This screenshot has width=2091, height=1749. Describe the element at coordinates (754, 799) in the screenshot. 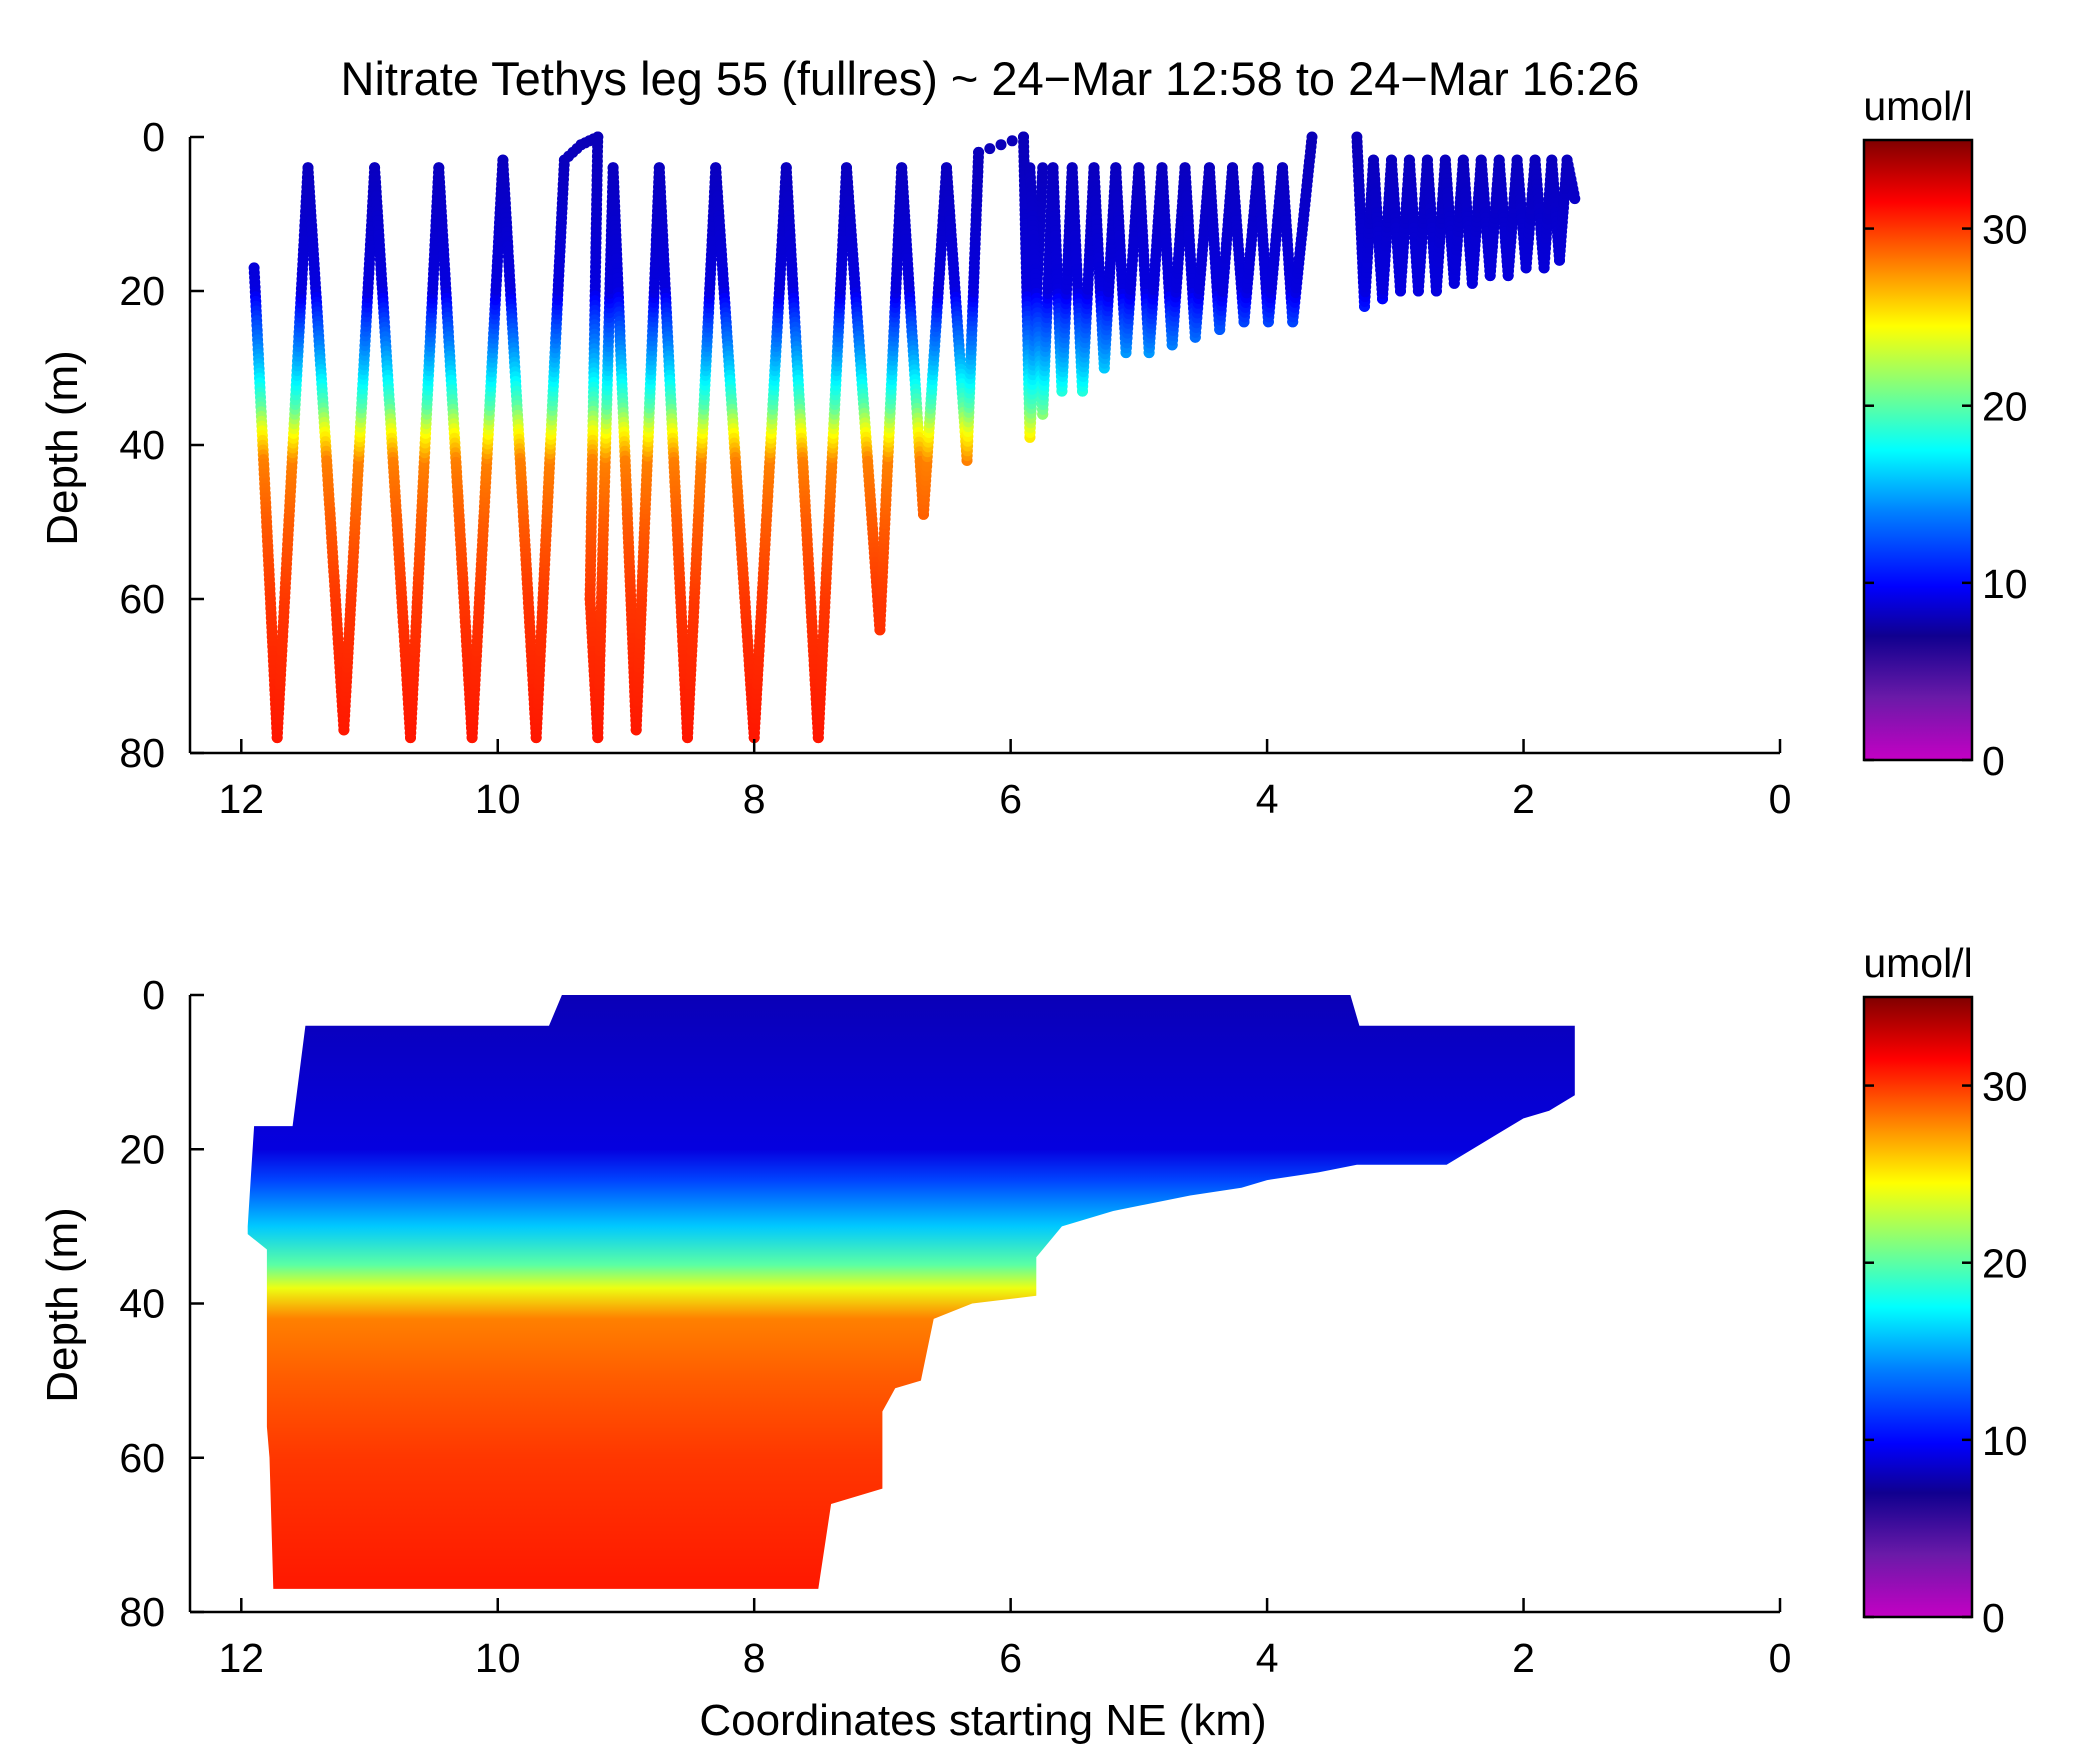

I see `top-x-tick-label: 8` at that location.